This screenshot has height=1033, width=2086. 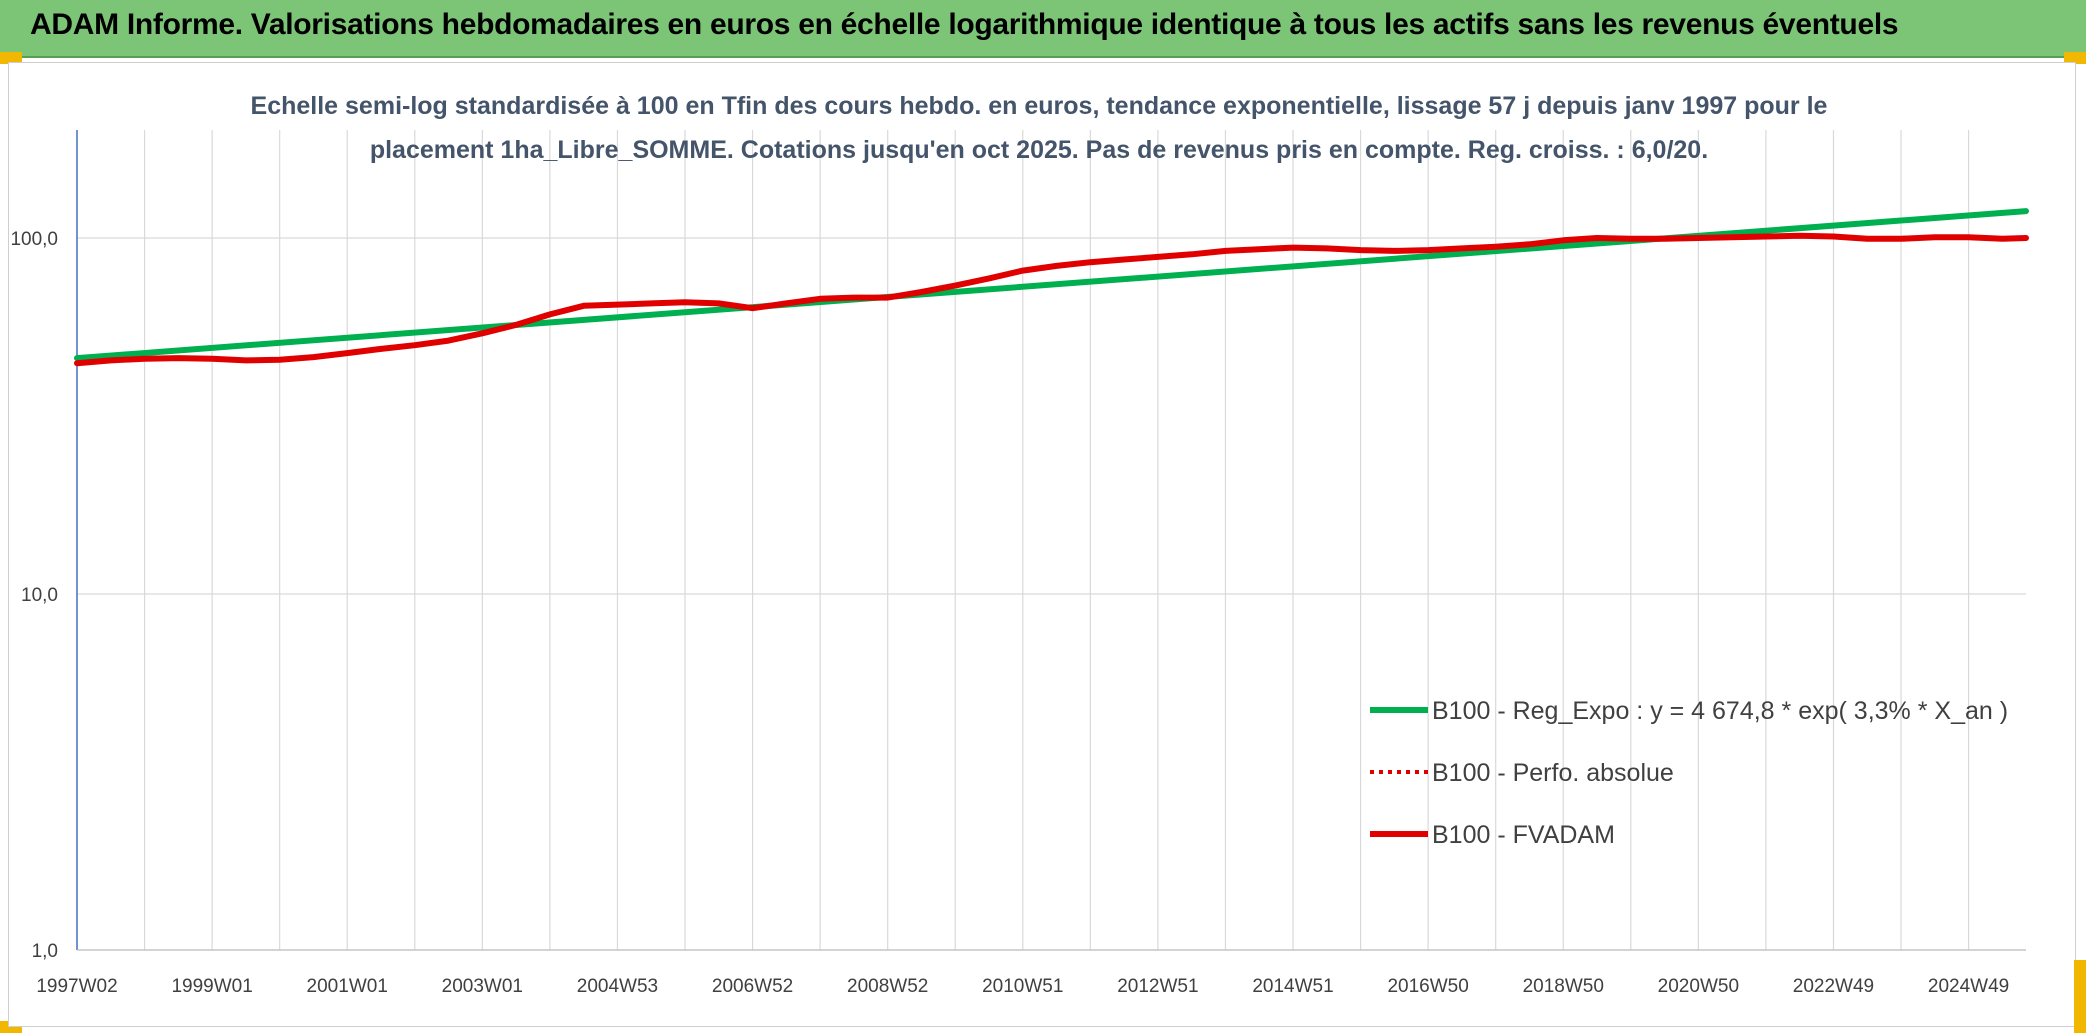 I want to click on x-tick-label: 2014W51, so click(x=1292, y=986).